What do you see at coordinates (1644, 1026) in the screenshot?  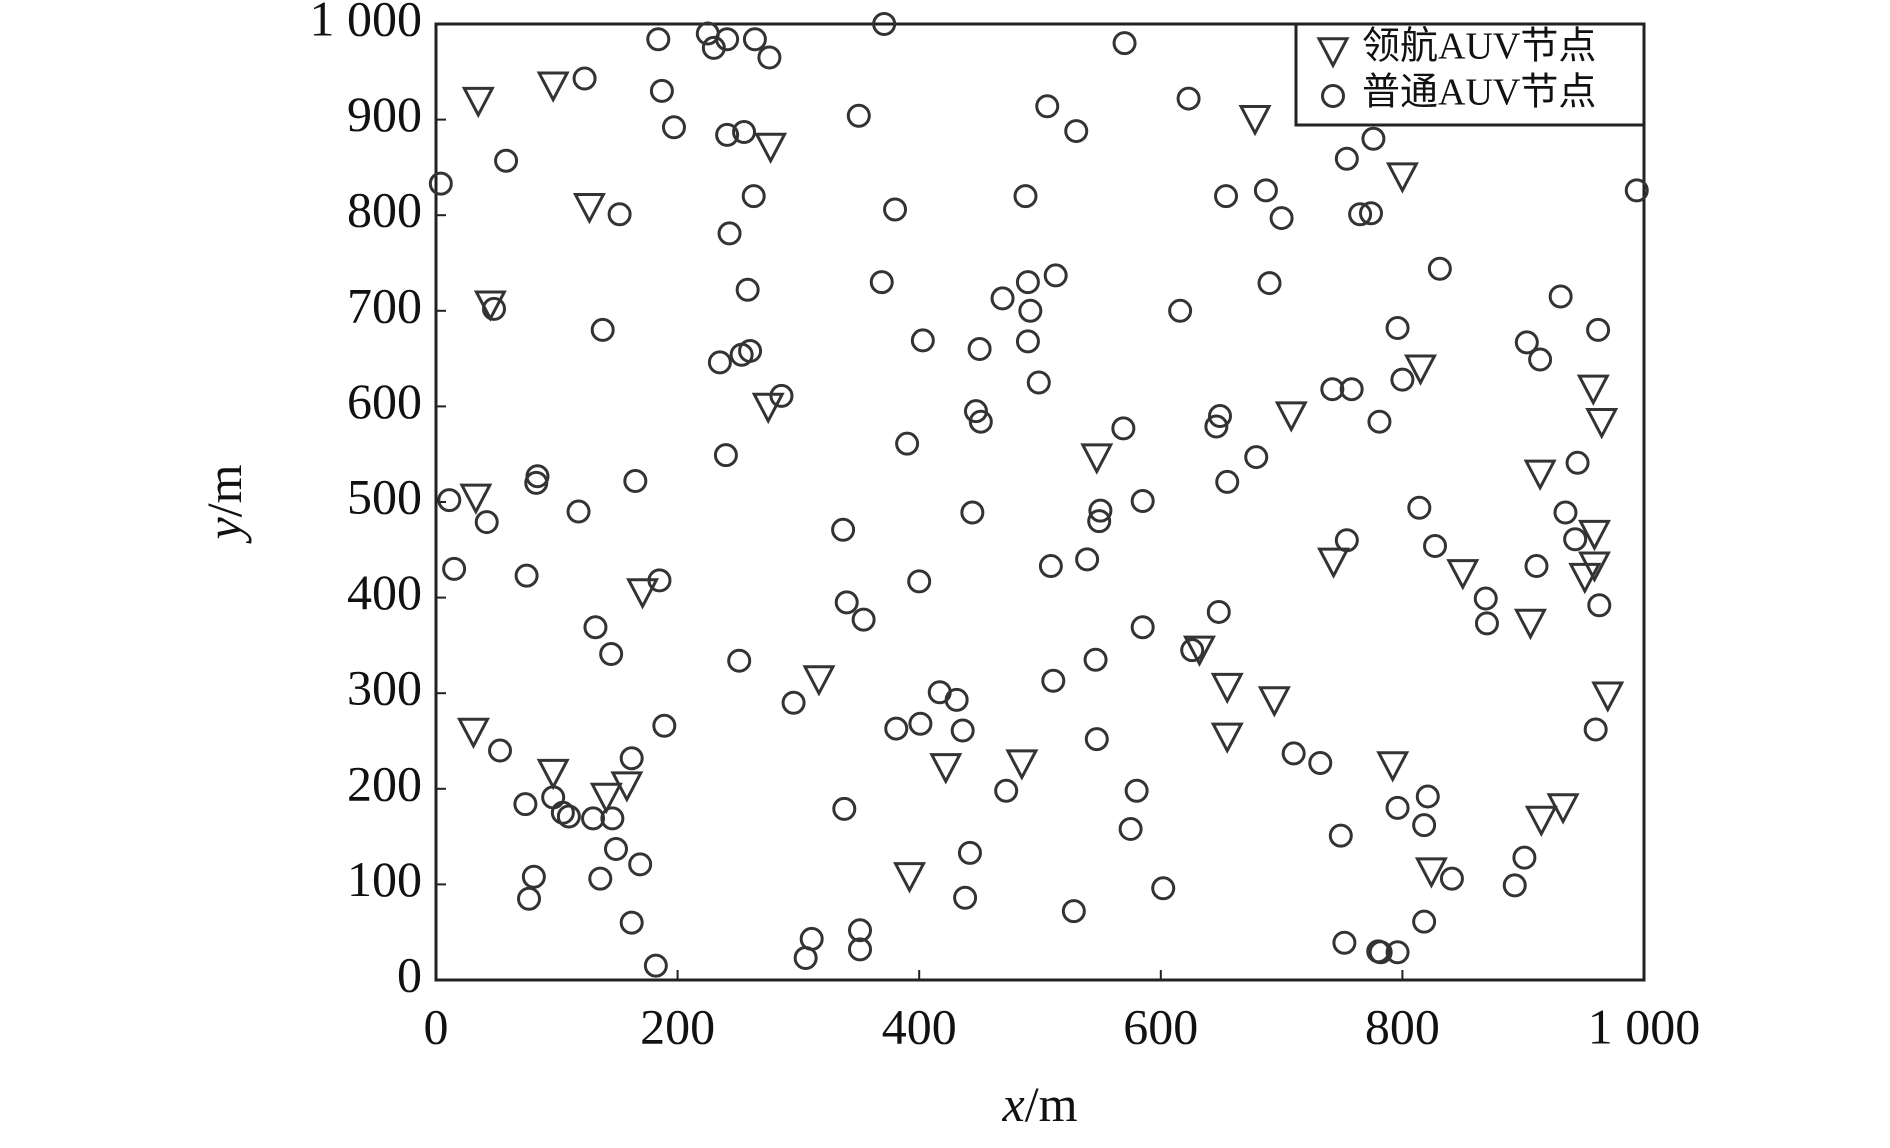 I see `x-tick-label: 1 000` at bounding box center [1644, 1026].